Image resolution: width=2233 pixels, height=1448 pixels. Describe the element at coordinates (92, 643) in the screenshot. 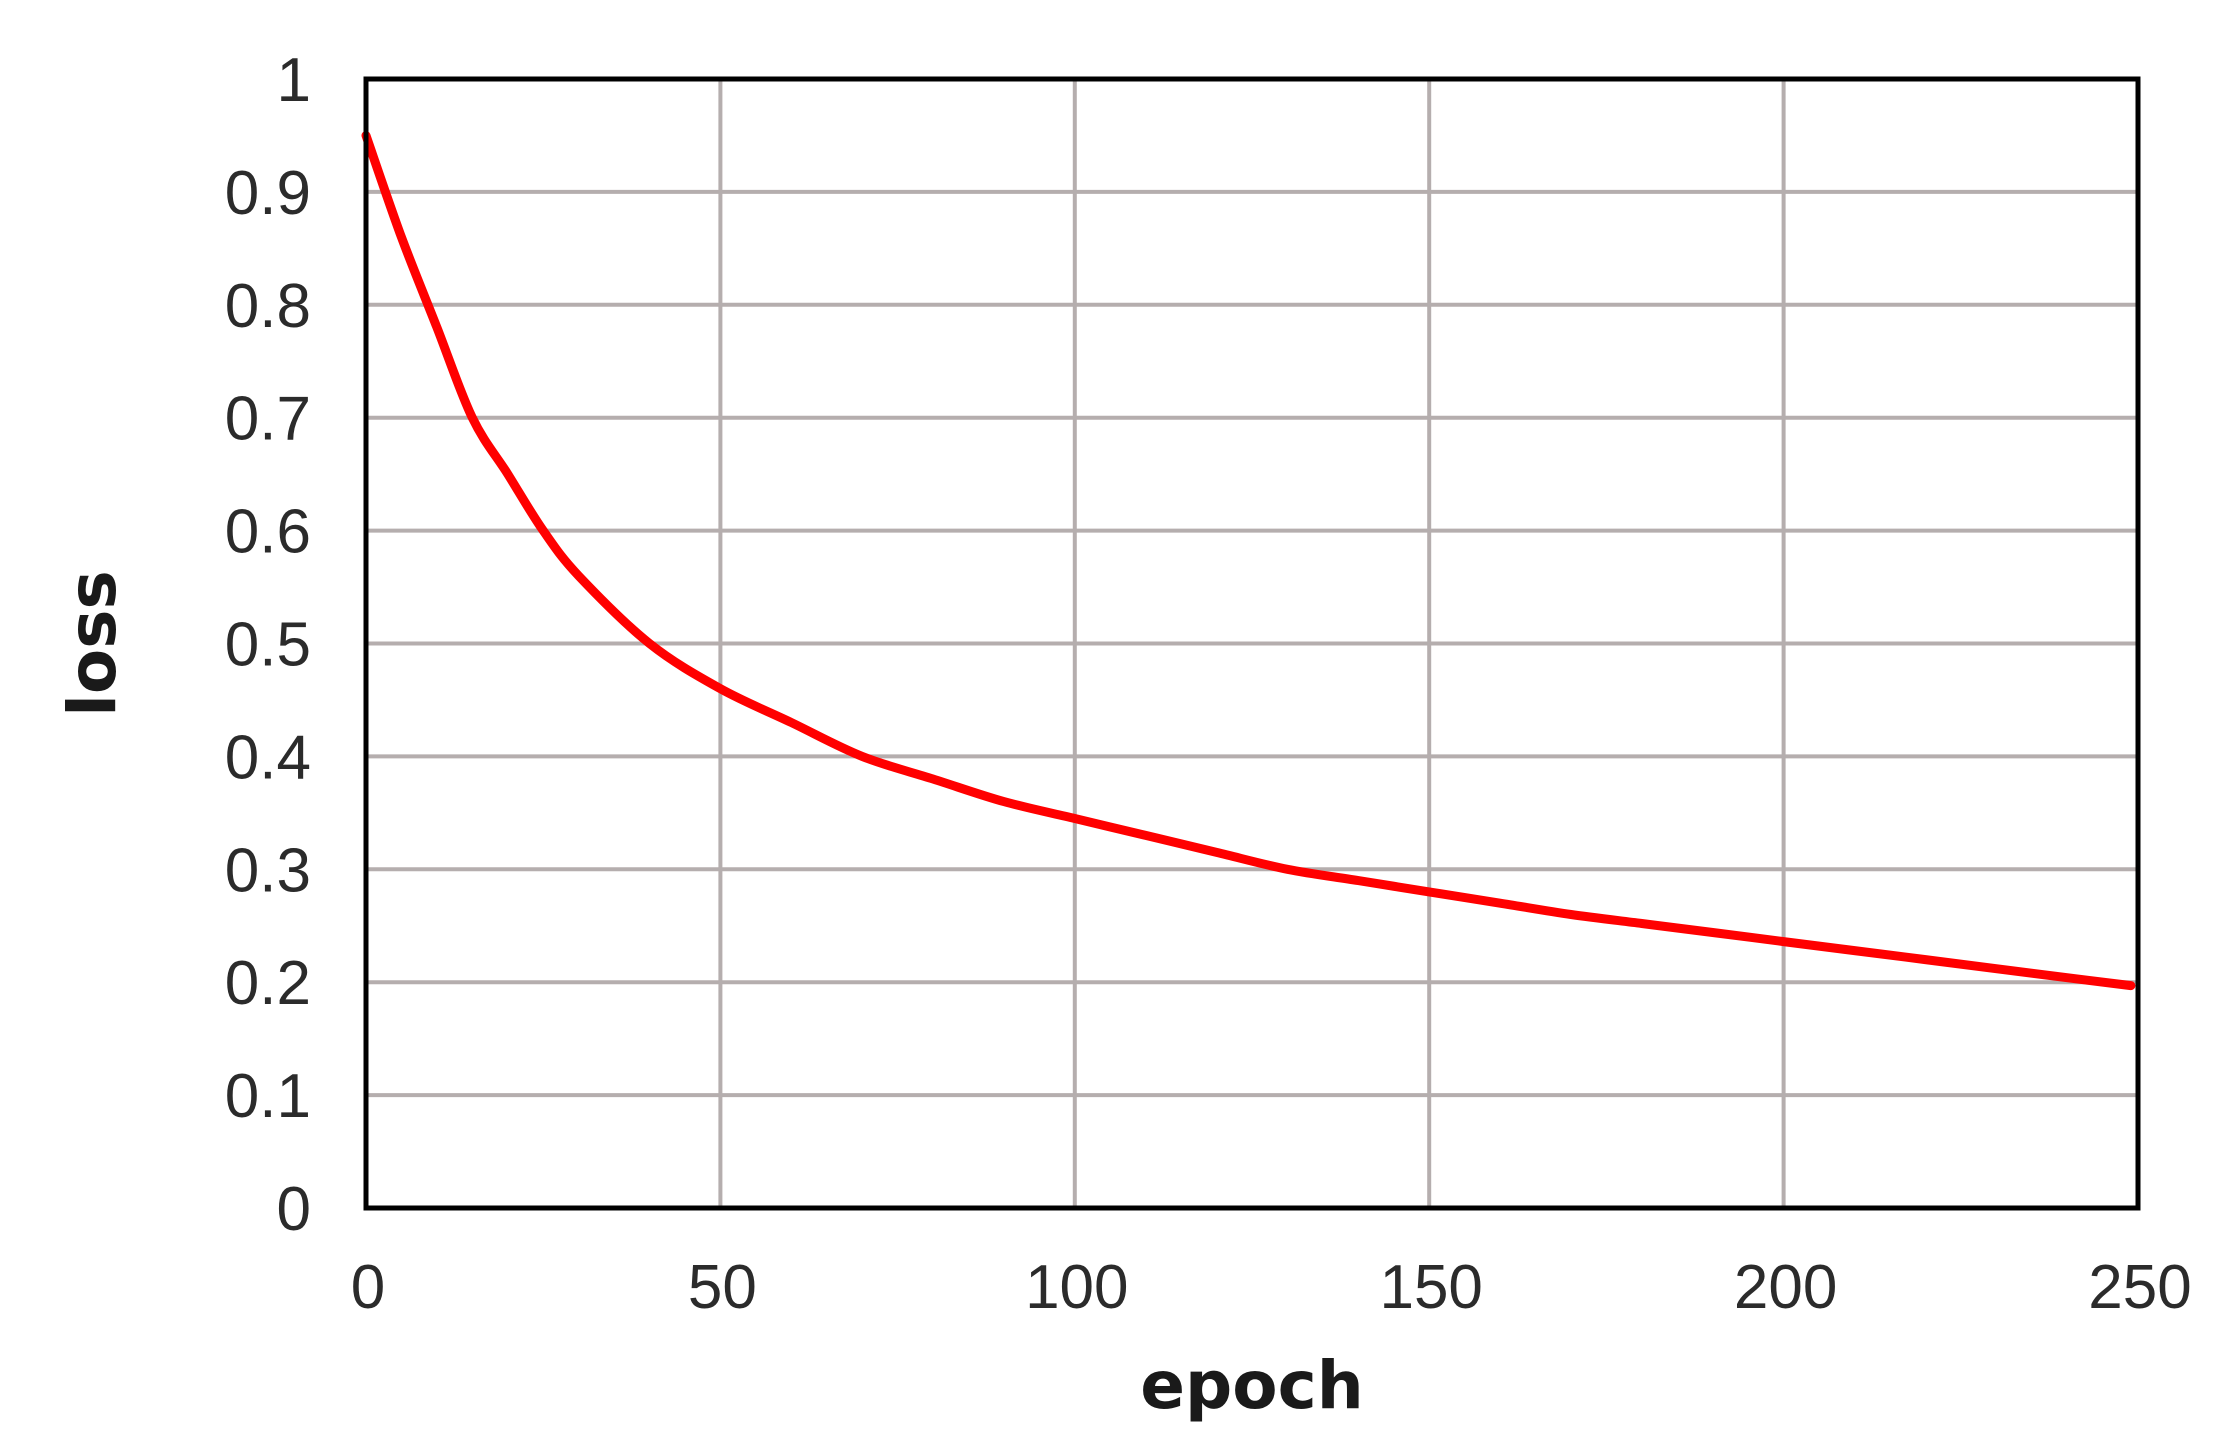

I see `y-axis-title: loss` at that location.